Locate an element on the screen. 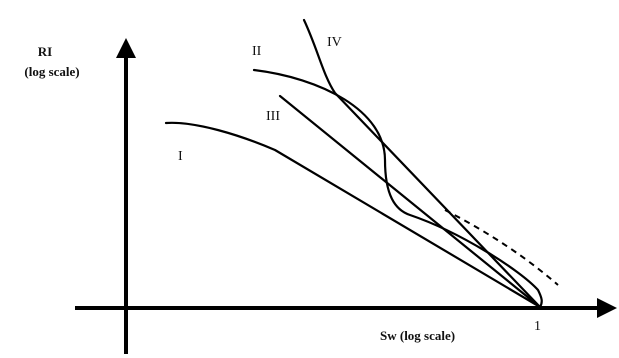  x-axis-arrowhead is located at coordinates (607, 308).